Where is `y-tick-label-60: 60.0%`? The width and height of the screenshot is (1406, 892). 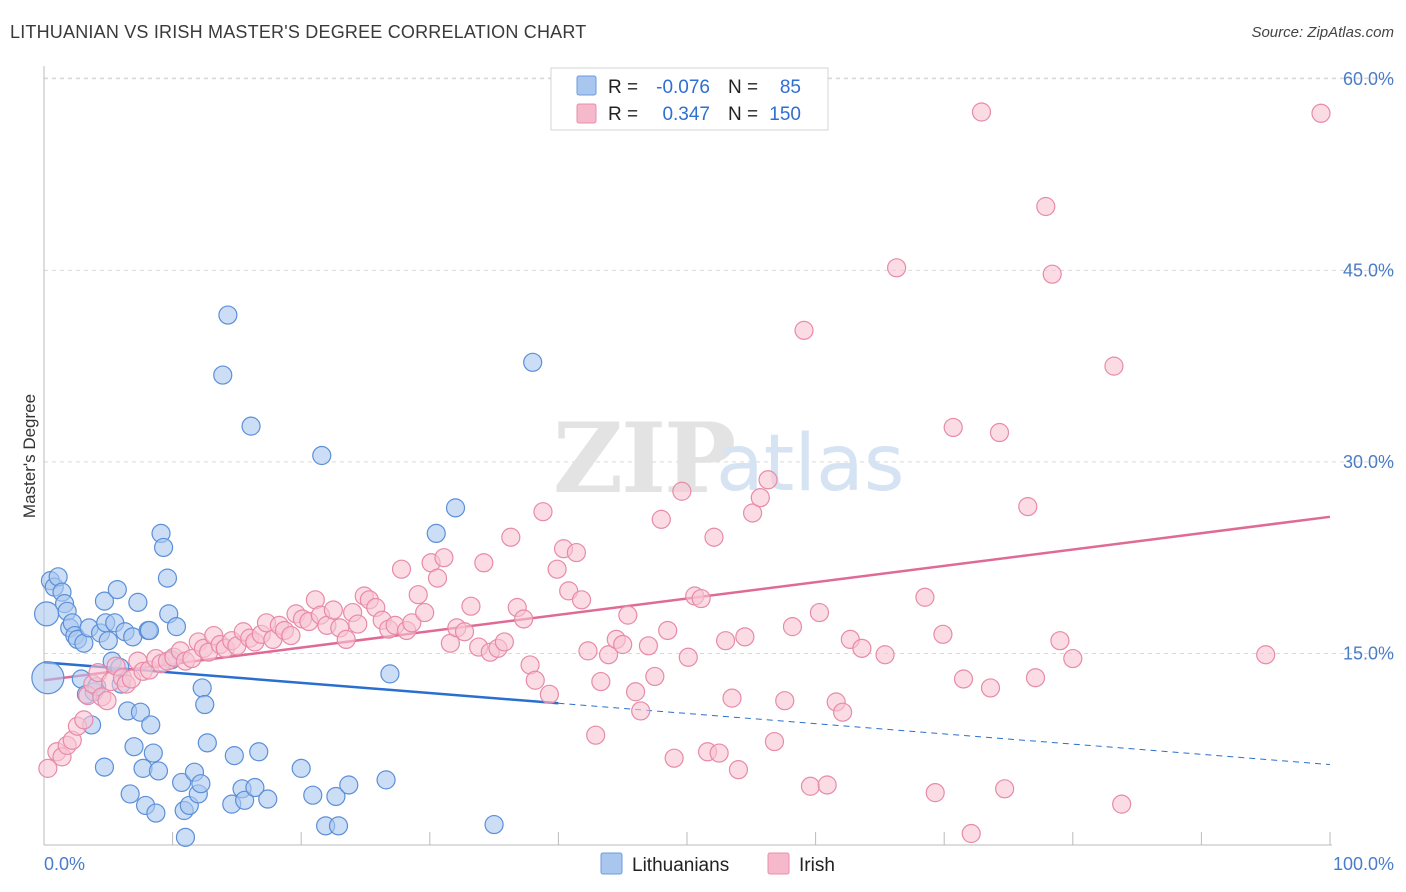 y-tick-label-60: 60.0% is located at coordinates (1368, 79).